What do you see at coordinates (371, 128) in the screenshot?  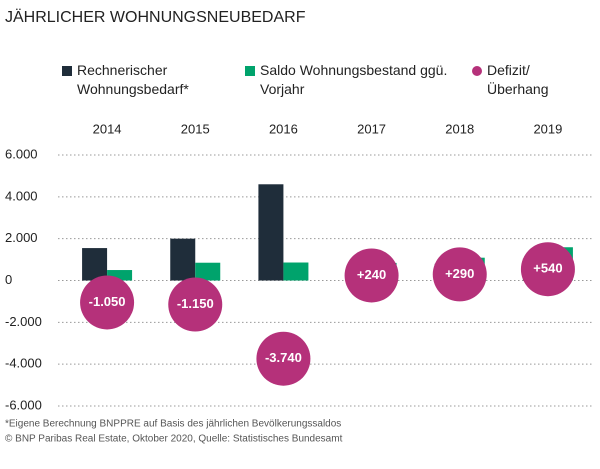 I see `x-tick-label: 2017` at bounding box center [371, 128].